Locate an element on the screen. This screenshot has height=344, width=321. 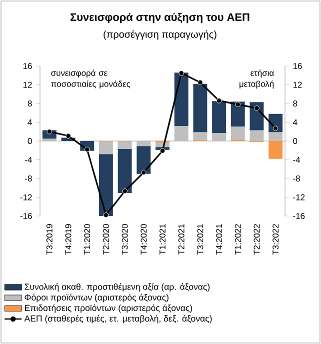
y-tick-label: -12 is located at coordinates (26, 197).